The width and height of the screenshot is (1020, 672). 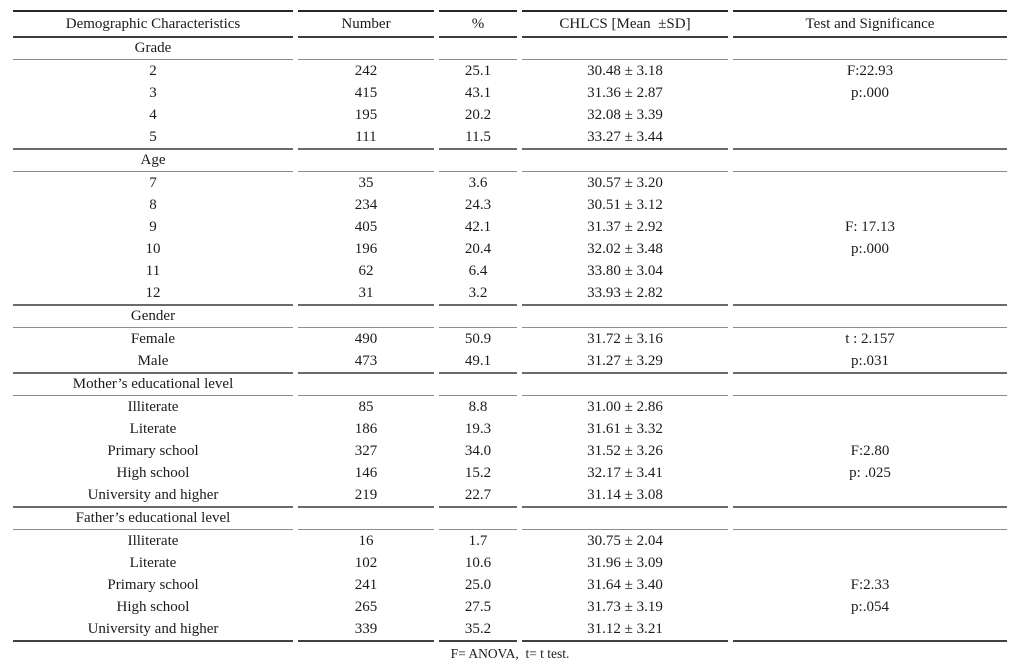 What do you see at coordinates (366, 361) in the screenshot?
I see `cell-number: 473` at bounding box center [366, 361].